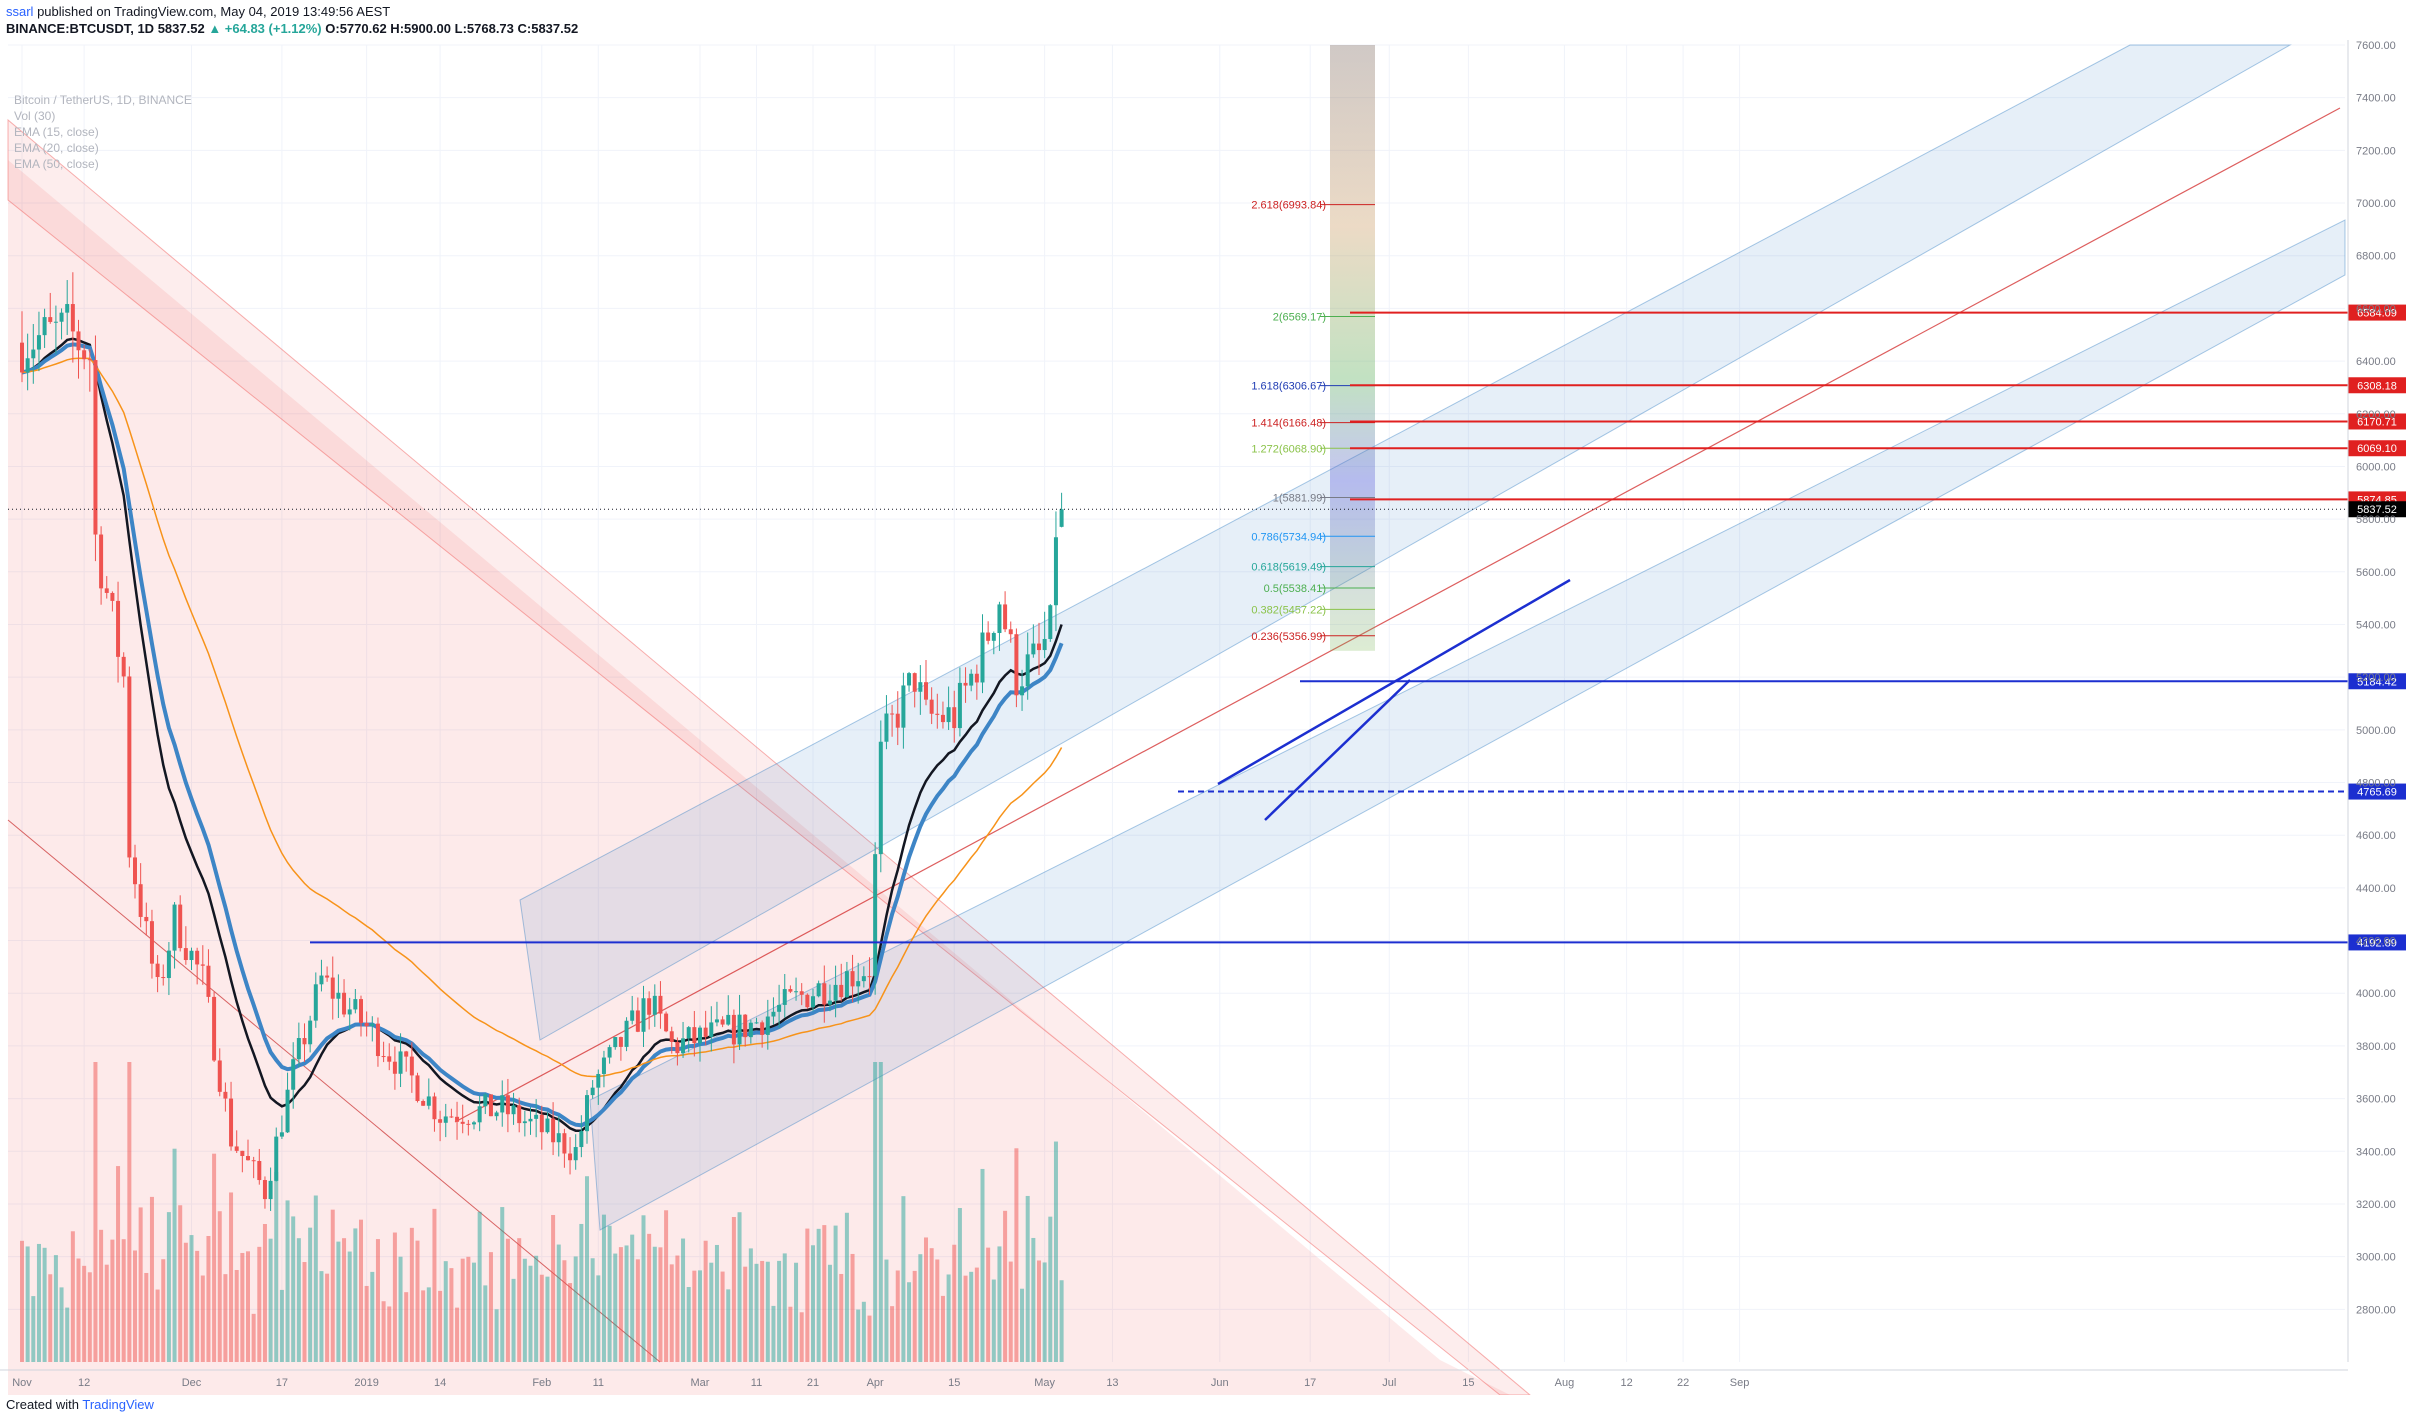 The width and height of the screenshot is (2412, 1421). Describe the element at coordinates (42, 1404) in the screenshot. I see `created-with-text: Created with` at that location.